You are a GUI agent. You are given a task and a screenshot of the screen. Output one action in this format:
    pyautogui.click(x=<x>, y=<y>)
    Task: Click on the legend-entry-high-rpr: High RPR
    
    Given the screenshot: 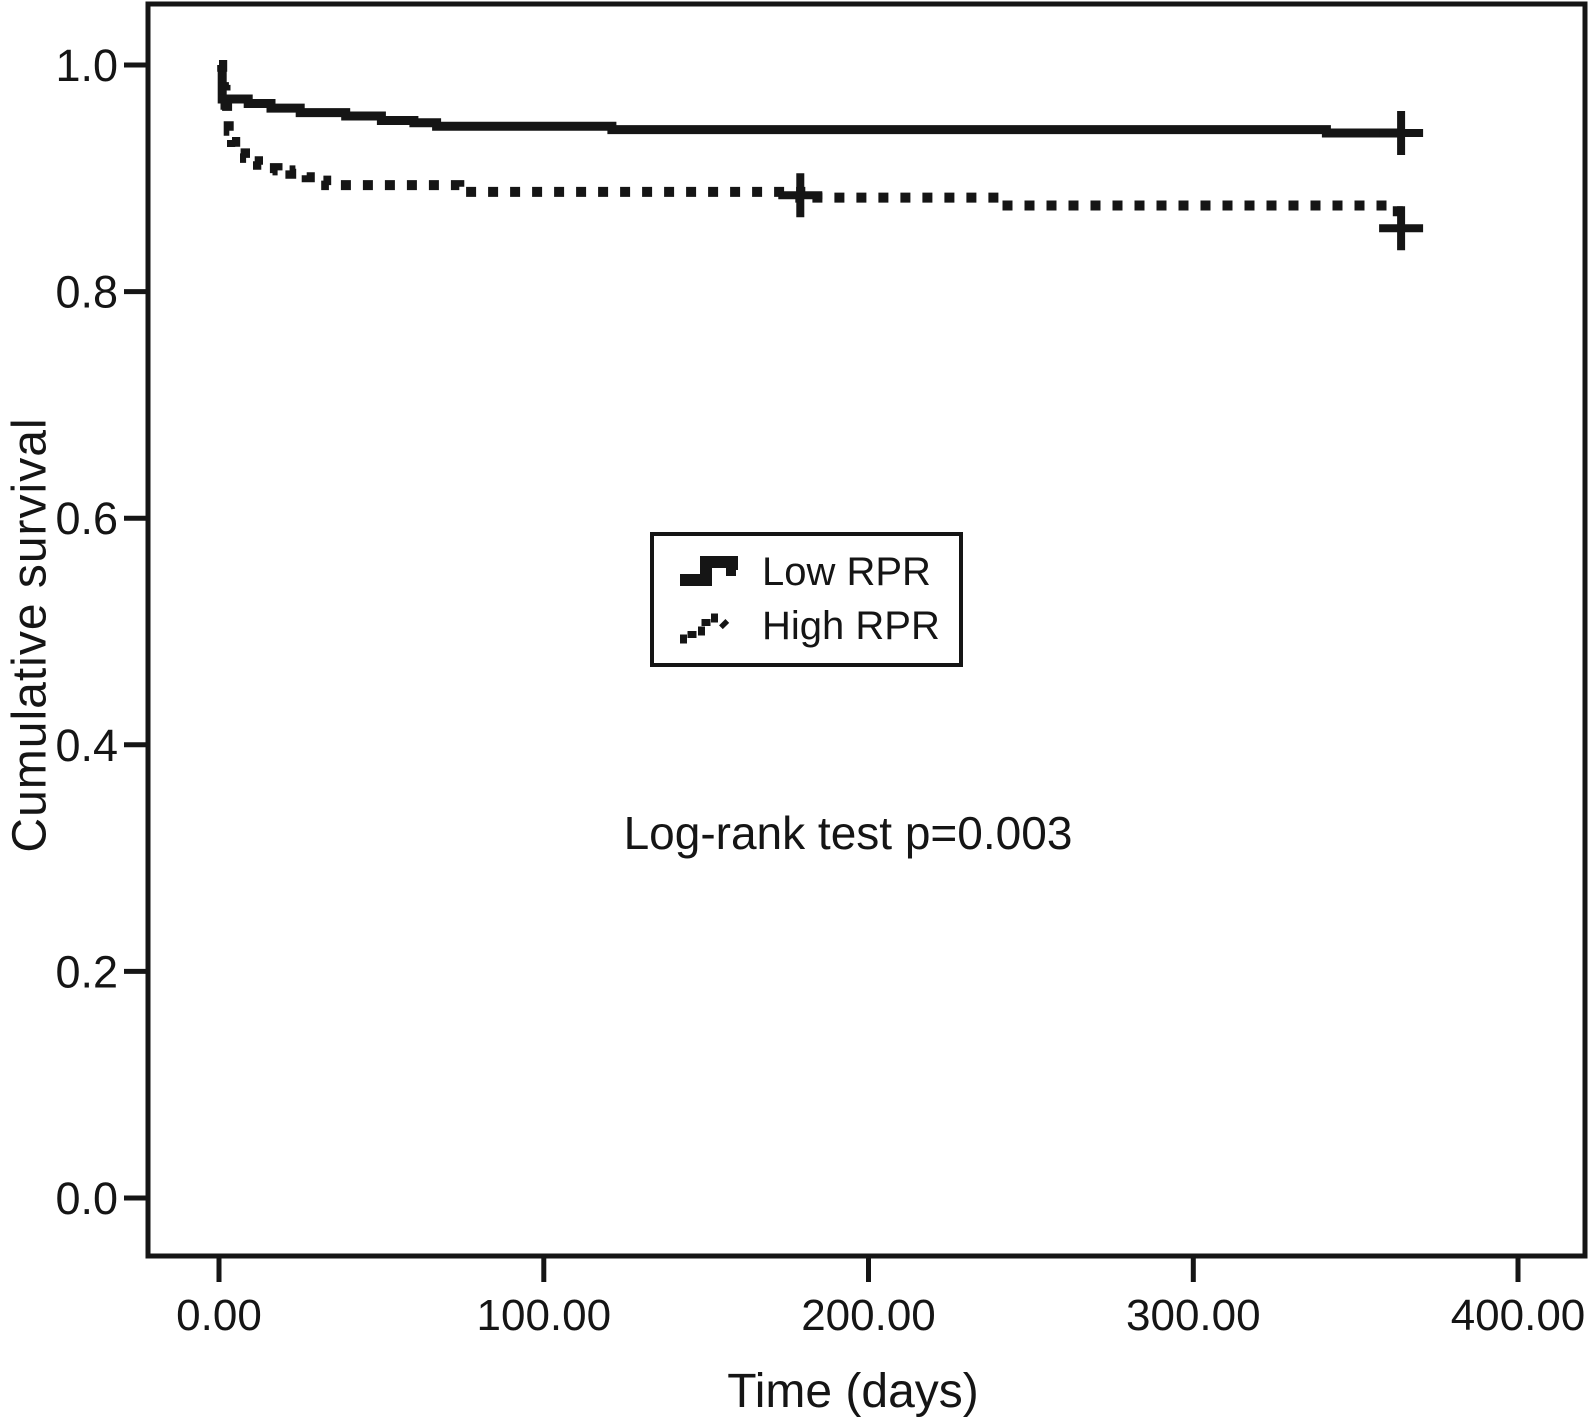 What is the action you would take?
    pyautogui.click(x=817, y=627)
    